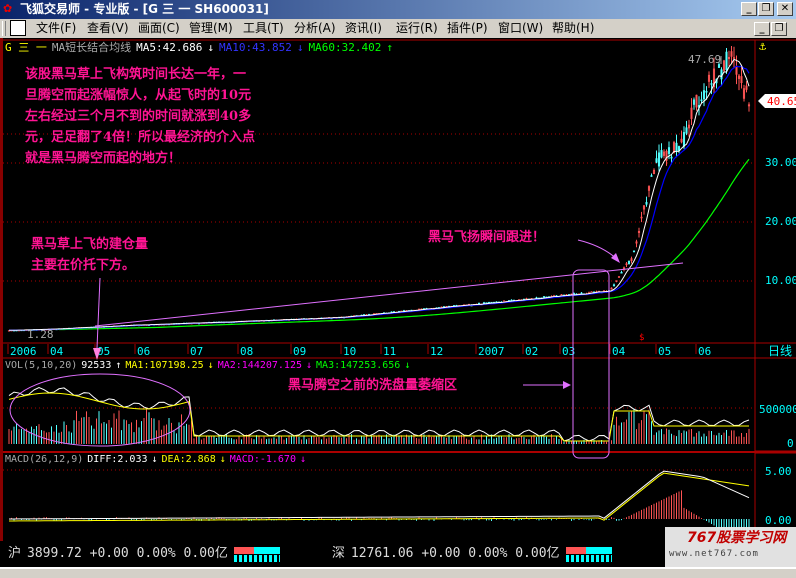 The width and height of the screenshot is (796, 578). What do you see at coordinates (780, 351) in the screenshot?
I see `period-label: 日线` at bounding box center [780, 351].